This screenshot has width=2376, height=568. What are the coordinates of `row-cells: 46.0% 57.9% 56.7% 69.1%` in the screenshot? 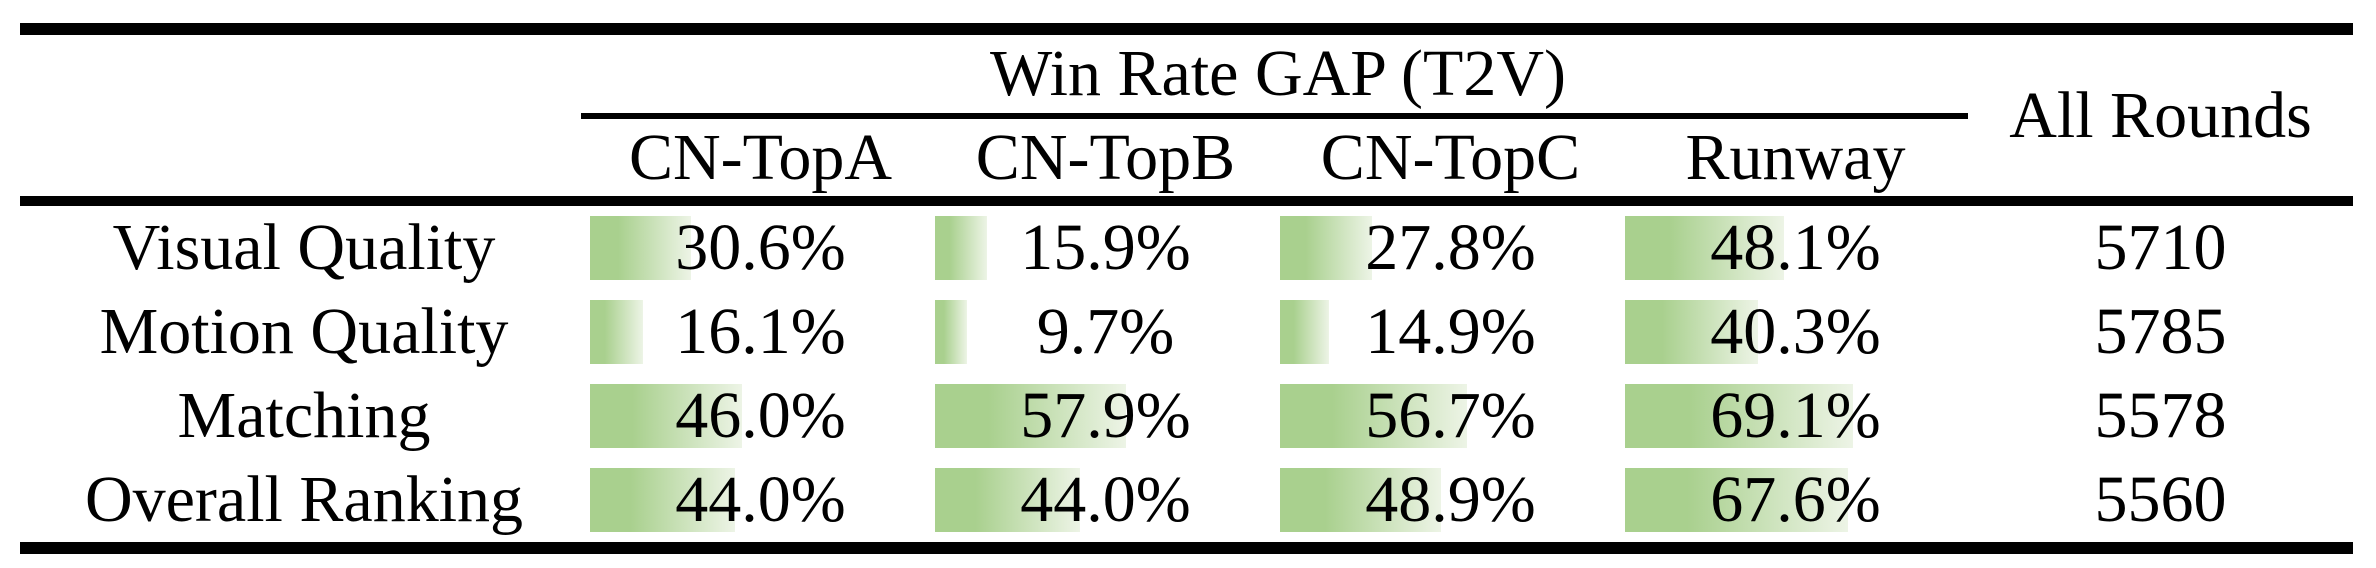 It's located at (1278, 416).